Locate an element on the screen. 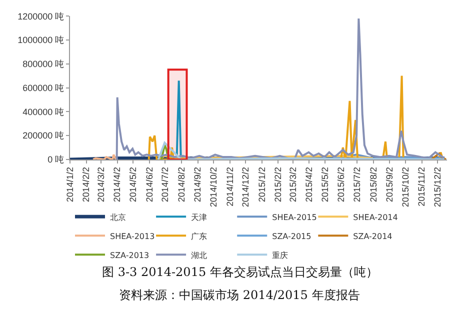  y-tick-label: 200000 吨 is located at coordinates (43, 135).